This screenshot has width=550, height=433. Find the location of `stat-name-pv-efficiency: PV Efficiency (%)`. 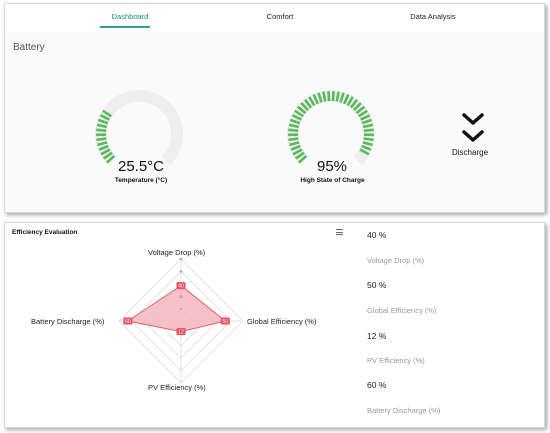

stat-name-pv-efficiency: PV Efficiency (%) is located at coordinates (396, 360).